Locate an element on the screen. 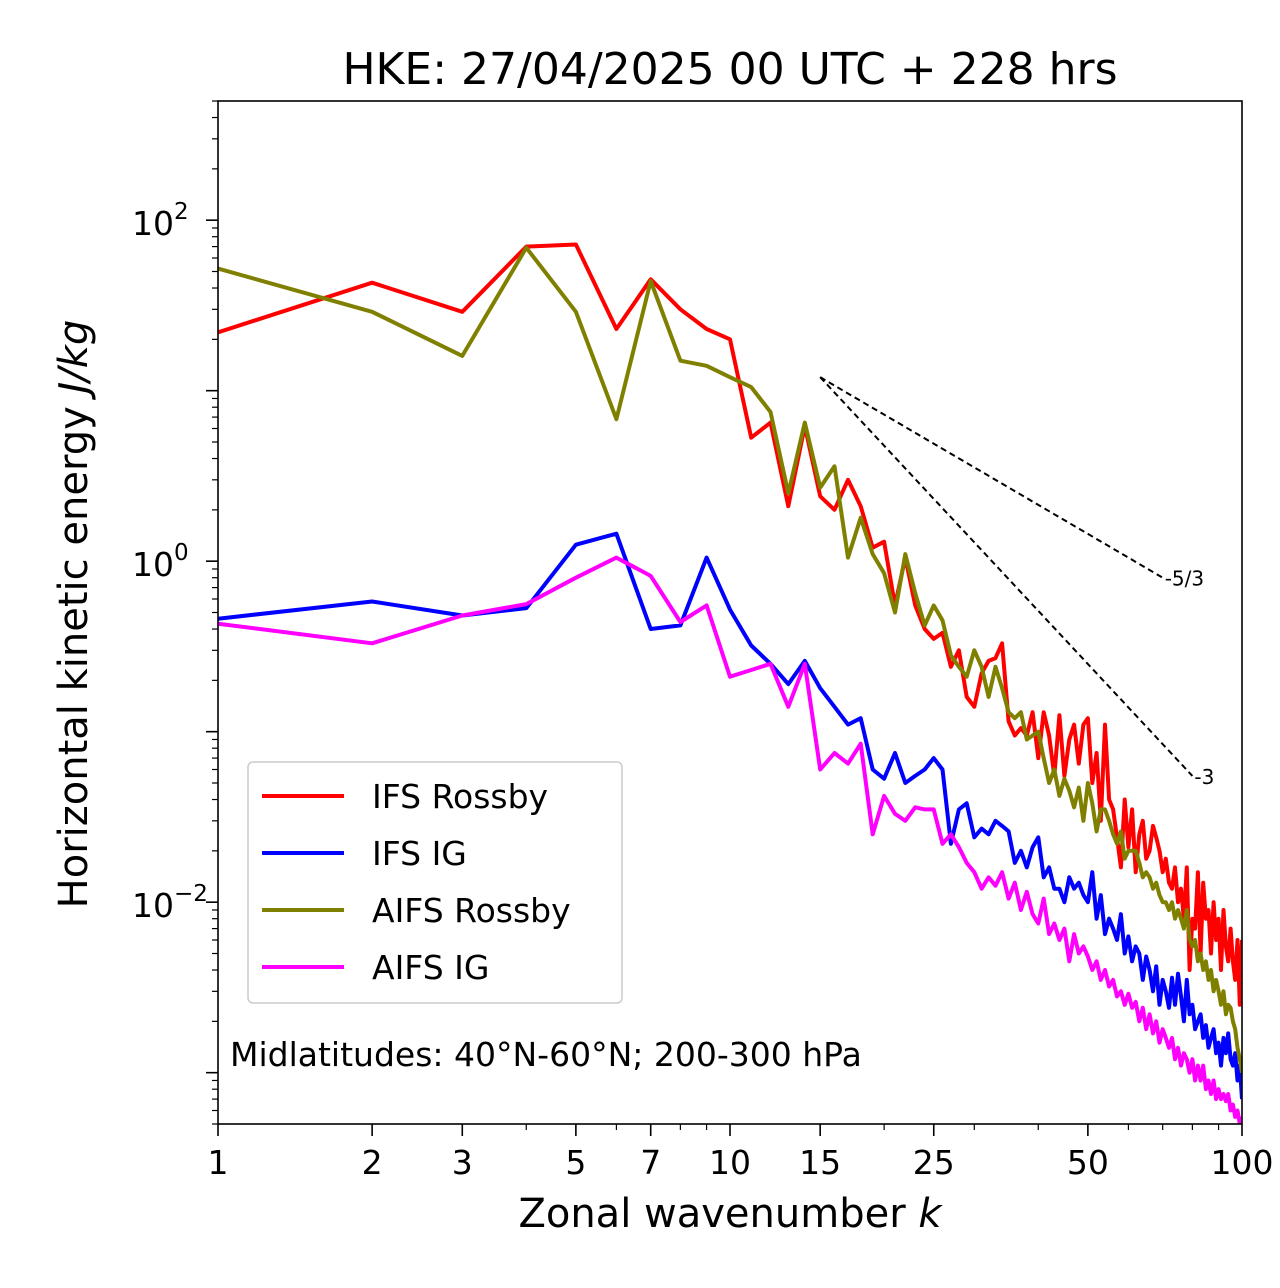  legend: IFS Rossby IFS IG AIFS Rossby AIFS IG is located at coordinates (435, 882).